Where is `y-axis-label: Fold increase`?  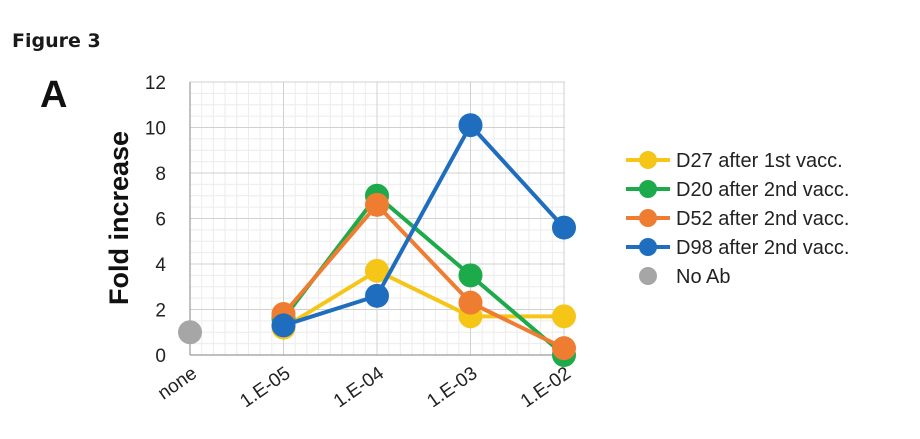
y-axis-label: Fold increase is located at coordinates (119, 218).